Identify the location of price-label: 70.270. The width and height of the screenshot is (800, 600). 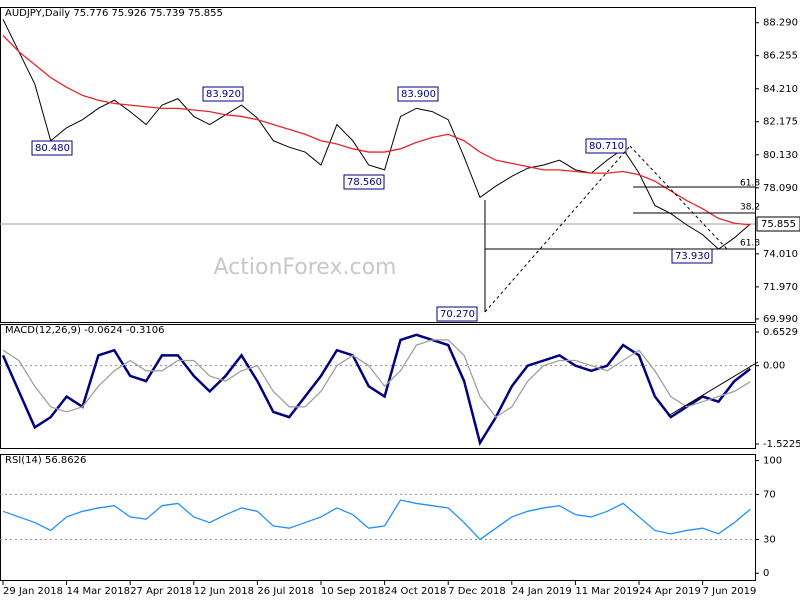
(457, 314).